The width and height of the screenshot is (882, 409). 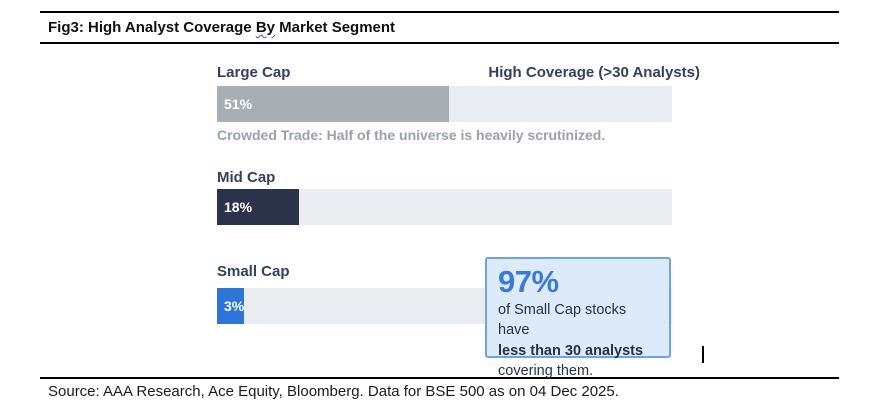 What do you see at coordinates (333, 104) in the screenshot?
I see `bar-fill-large-cap: 51%` at bounding box center [333, 104].